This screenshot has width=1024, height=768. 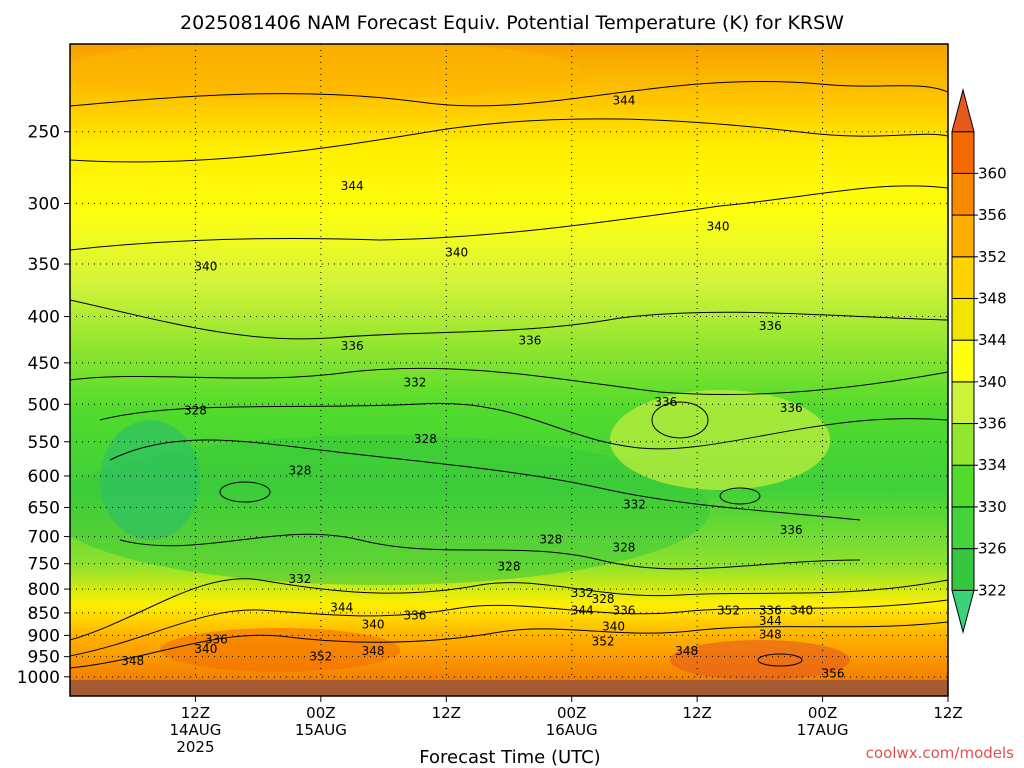 I want to click on y-tick-label: 900, so click(x=44, y=636).